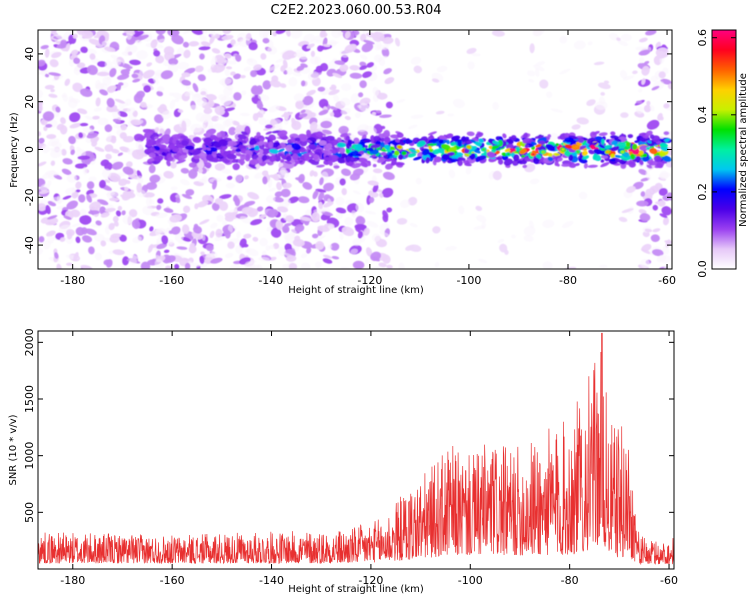 Image resolution: width=750 pixels, height=600 pixels. What do you see at coordinates (270, 280) in the screenshot?
I see `heatmap-x-tick-label: -140` at bounding box center [270, 280].